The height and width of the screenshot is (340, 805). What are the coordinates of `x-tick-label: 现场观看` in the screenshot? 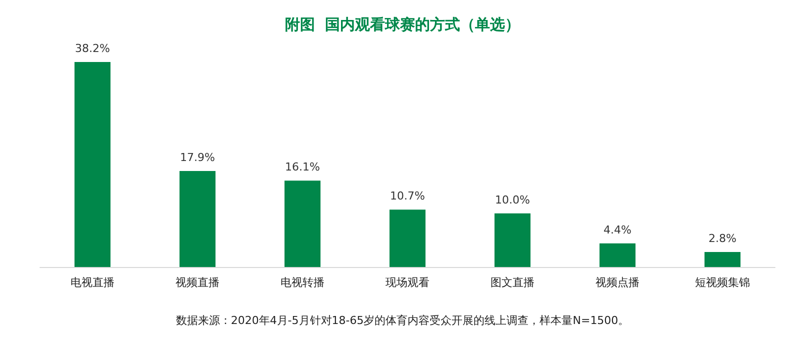 It's located at (408, 282).